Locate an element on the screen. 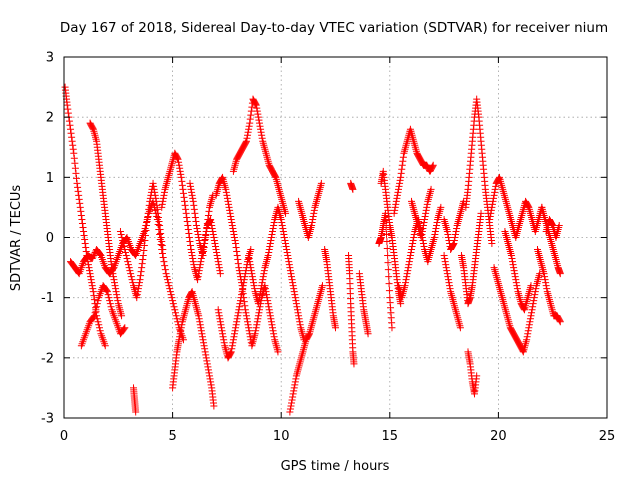 Image resolution: width=640 pixels, height=480 pixels. y-tick-label: 2 is located at coordinates (50, 118).